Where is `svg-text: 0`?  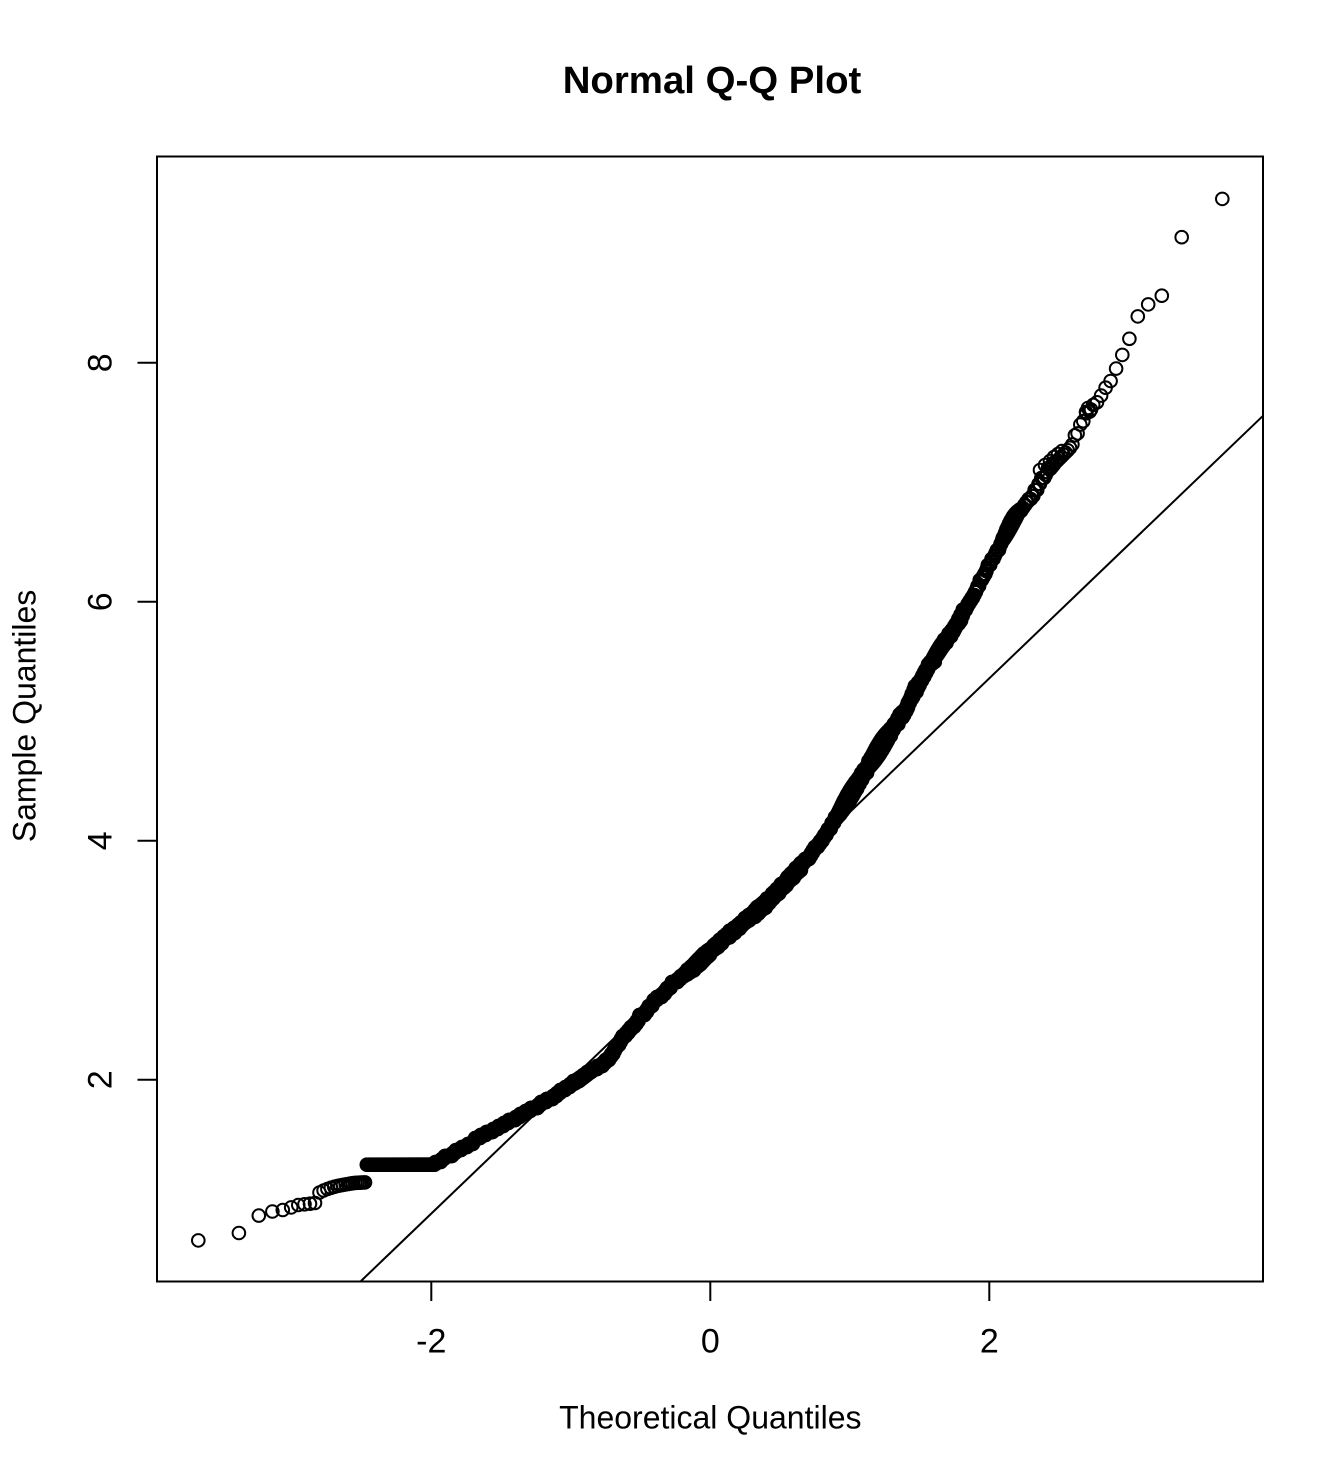 svg-text: 0 is located at coordinates (710, 1342).